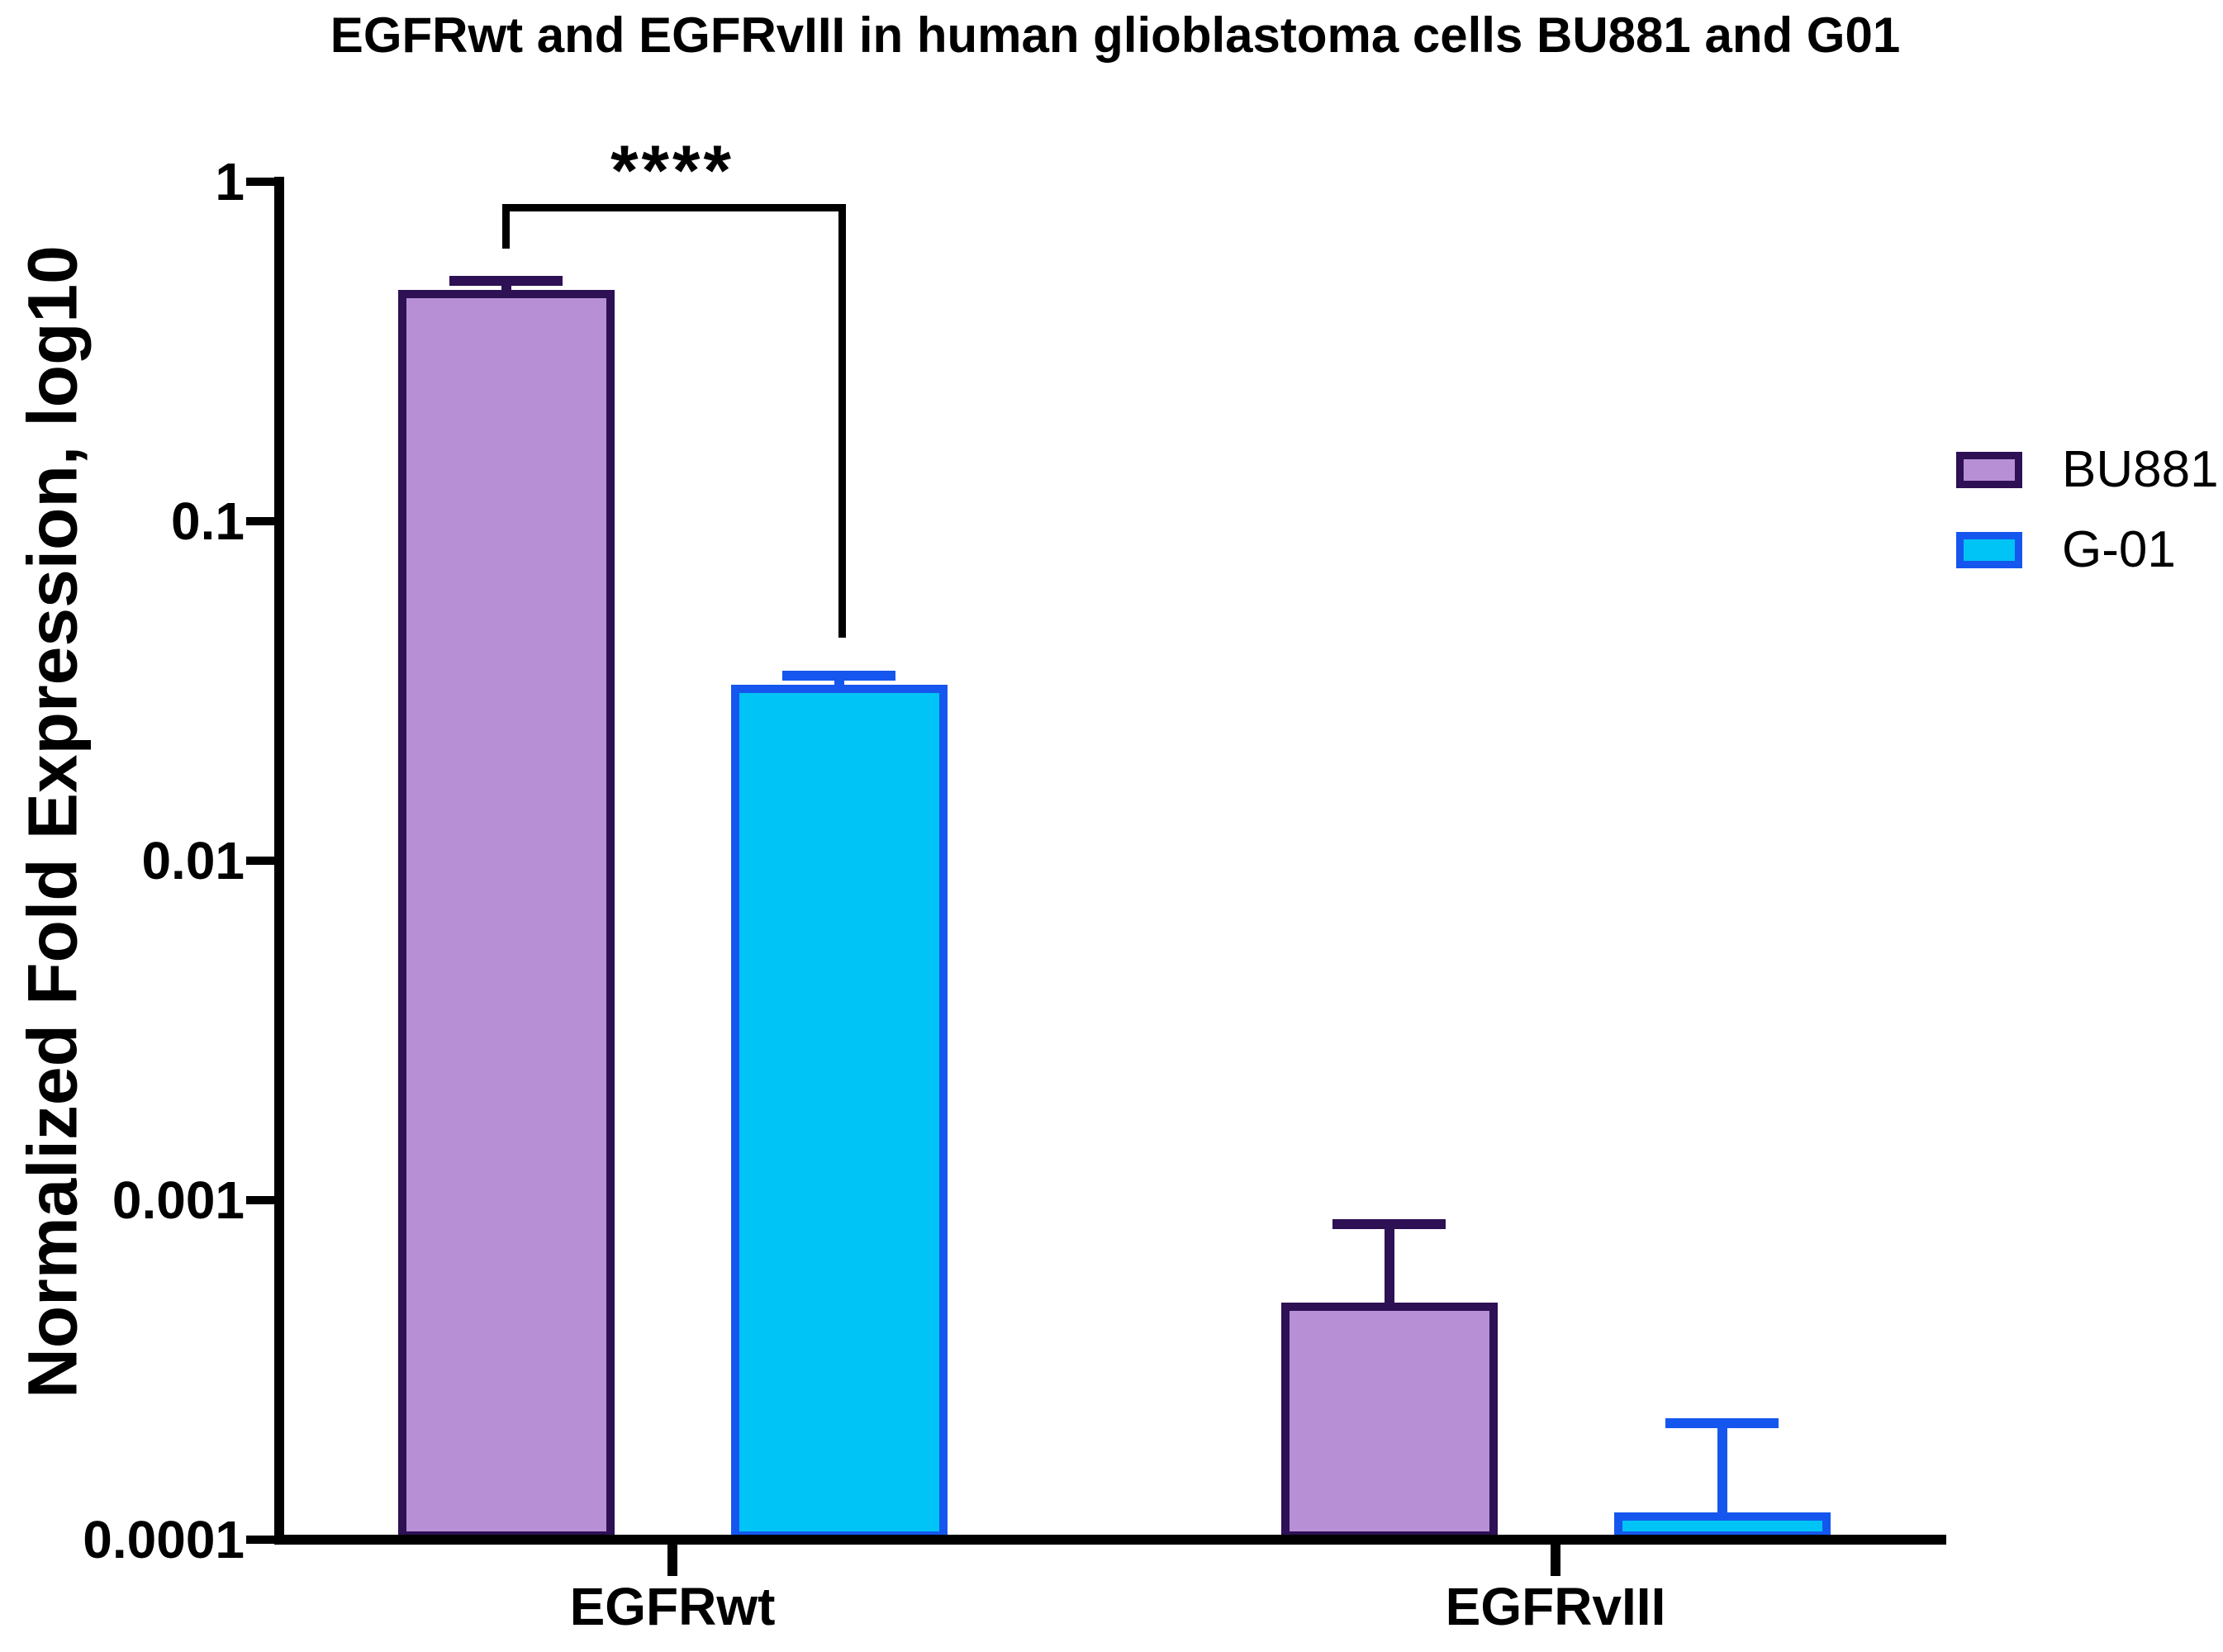 This screenshot has height=1652, width=2223. Describe the element at coordinates (193, 860) in the screenshot. I see `y-tick-label: 0.01` at that location.